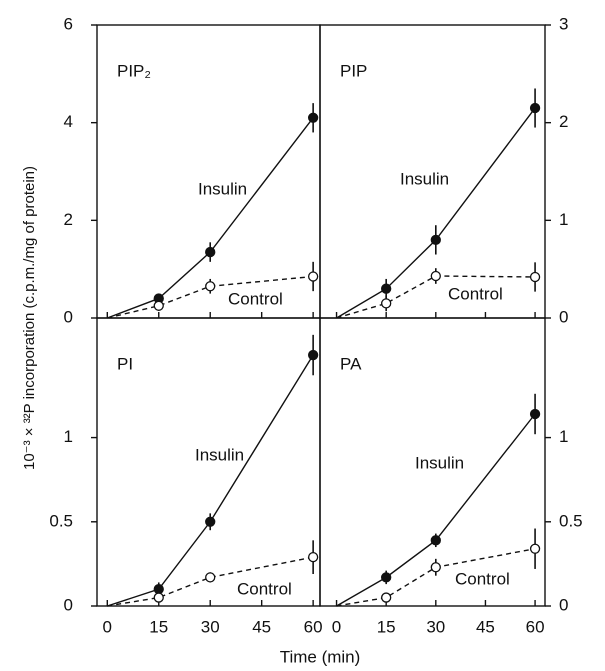 The height and width of the screenshot is (671, 605). What do you see at coordinates (353, 70) in the screenshot?
I see `panel-title: PIP` at bounding box center [353, 70].